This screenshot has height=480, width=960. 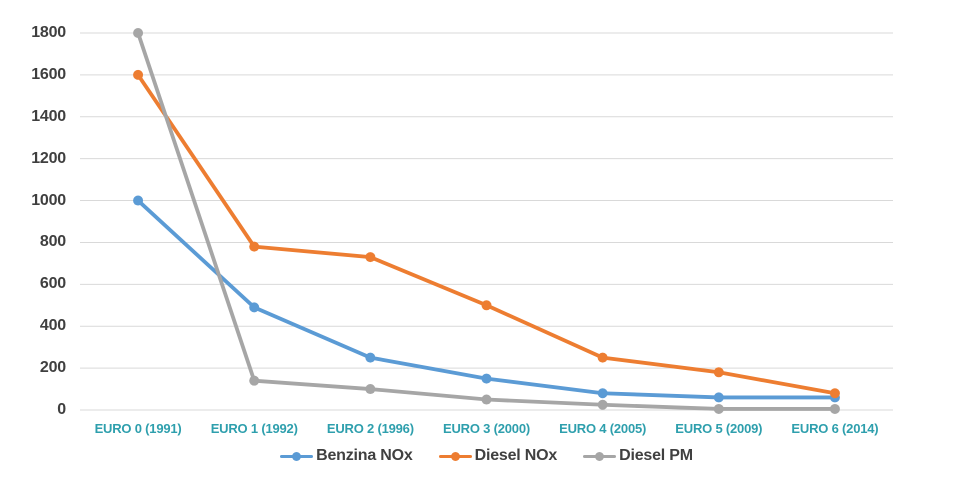 What do you see at coordinates (364, 455) in the screenshot?
I see `legend-label: Benzina NOx` at bounding box center [364, 455].